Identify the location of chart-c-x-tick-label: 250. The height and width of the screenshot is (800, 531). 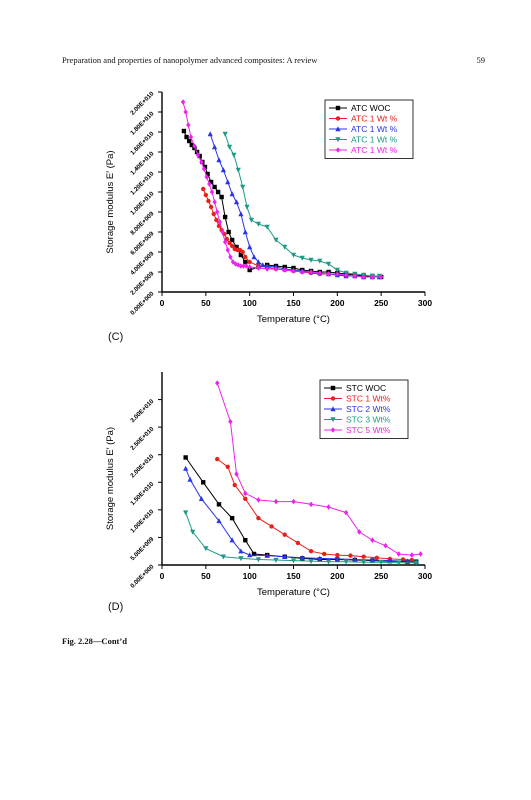
(381, 303).